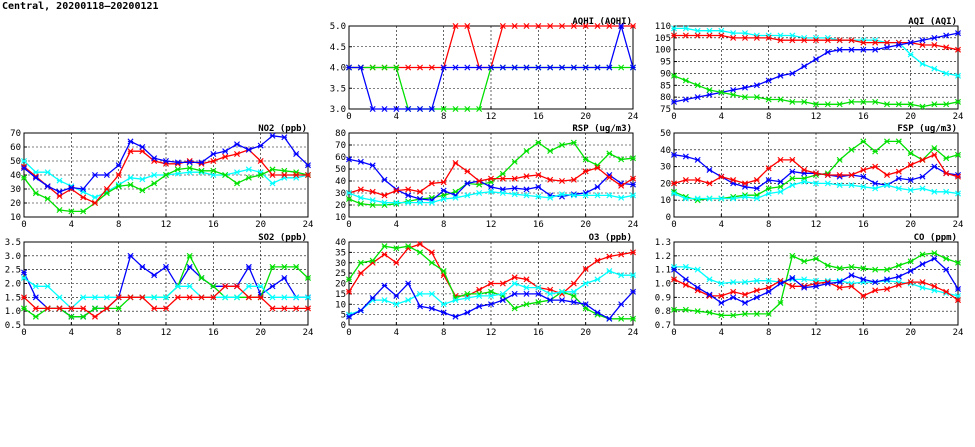 Image resolution: width=975 pixels, height=447 pixels. Describe the element at coordinates (308, 225) in the screenshot. I see `x-tick-label: 24` at that location.